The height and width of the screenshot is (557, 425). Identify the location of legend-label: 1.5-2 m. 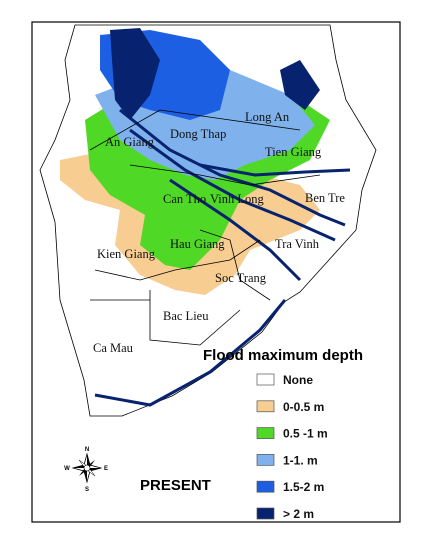
(303, 487).